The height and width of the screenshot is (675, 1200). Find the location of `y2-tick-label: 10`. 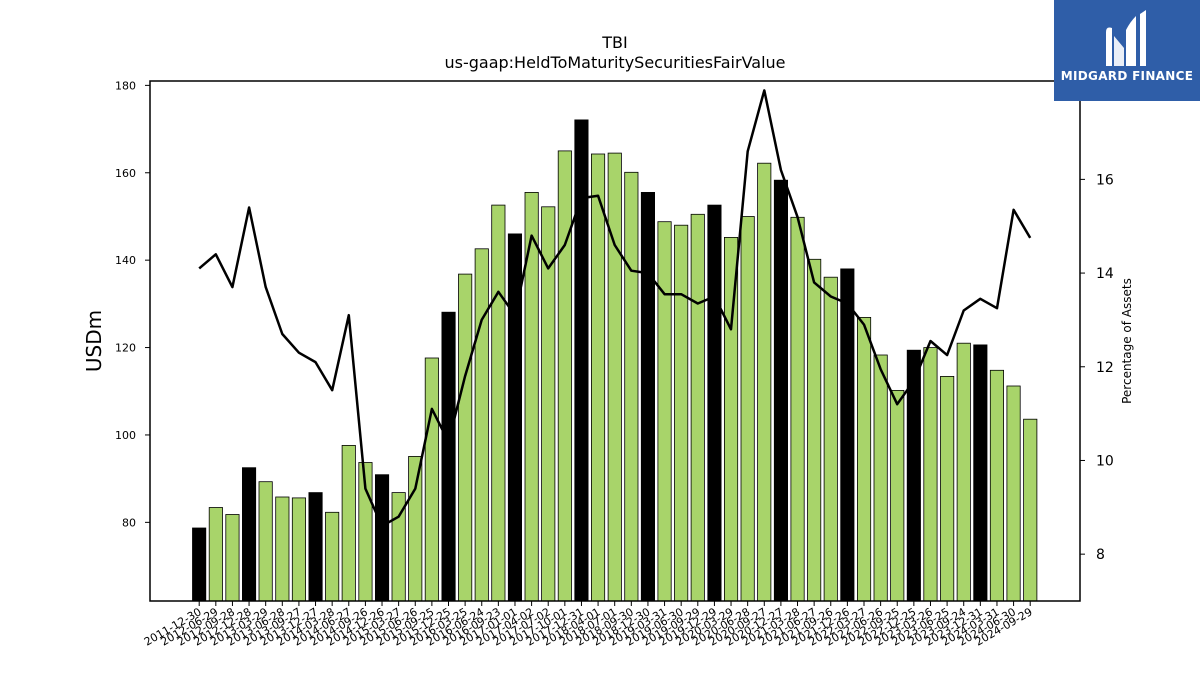

y2-tick-label: 10 is located at coordinates (1105, 461).